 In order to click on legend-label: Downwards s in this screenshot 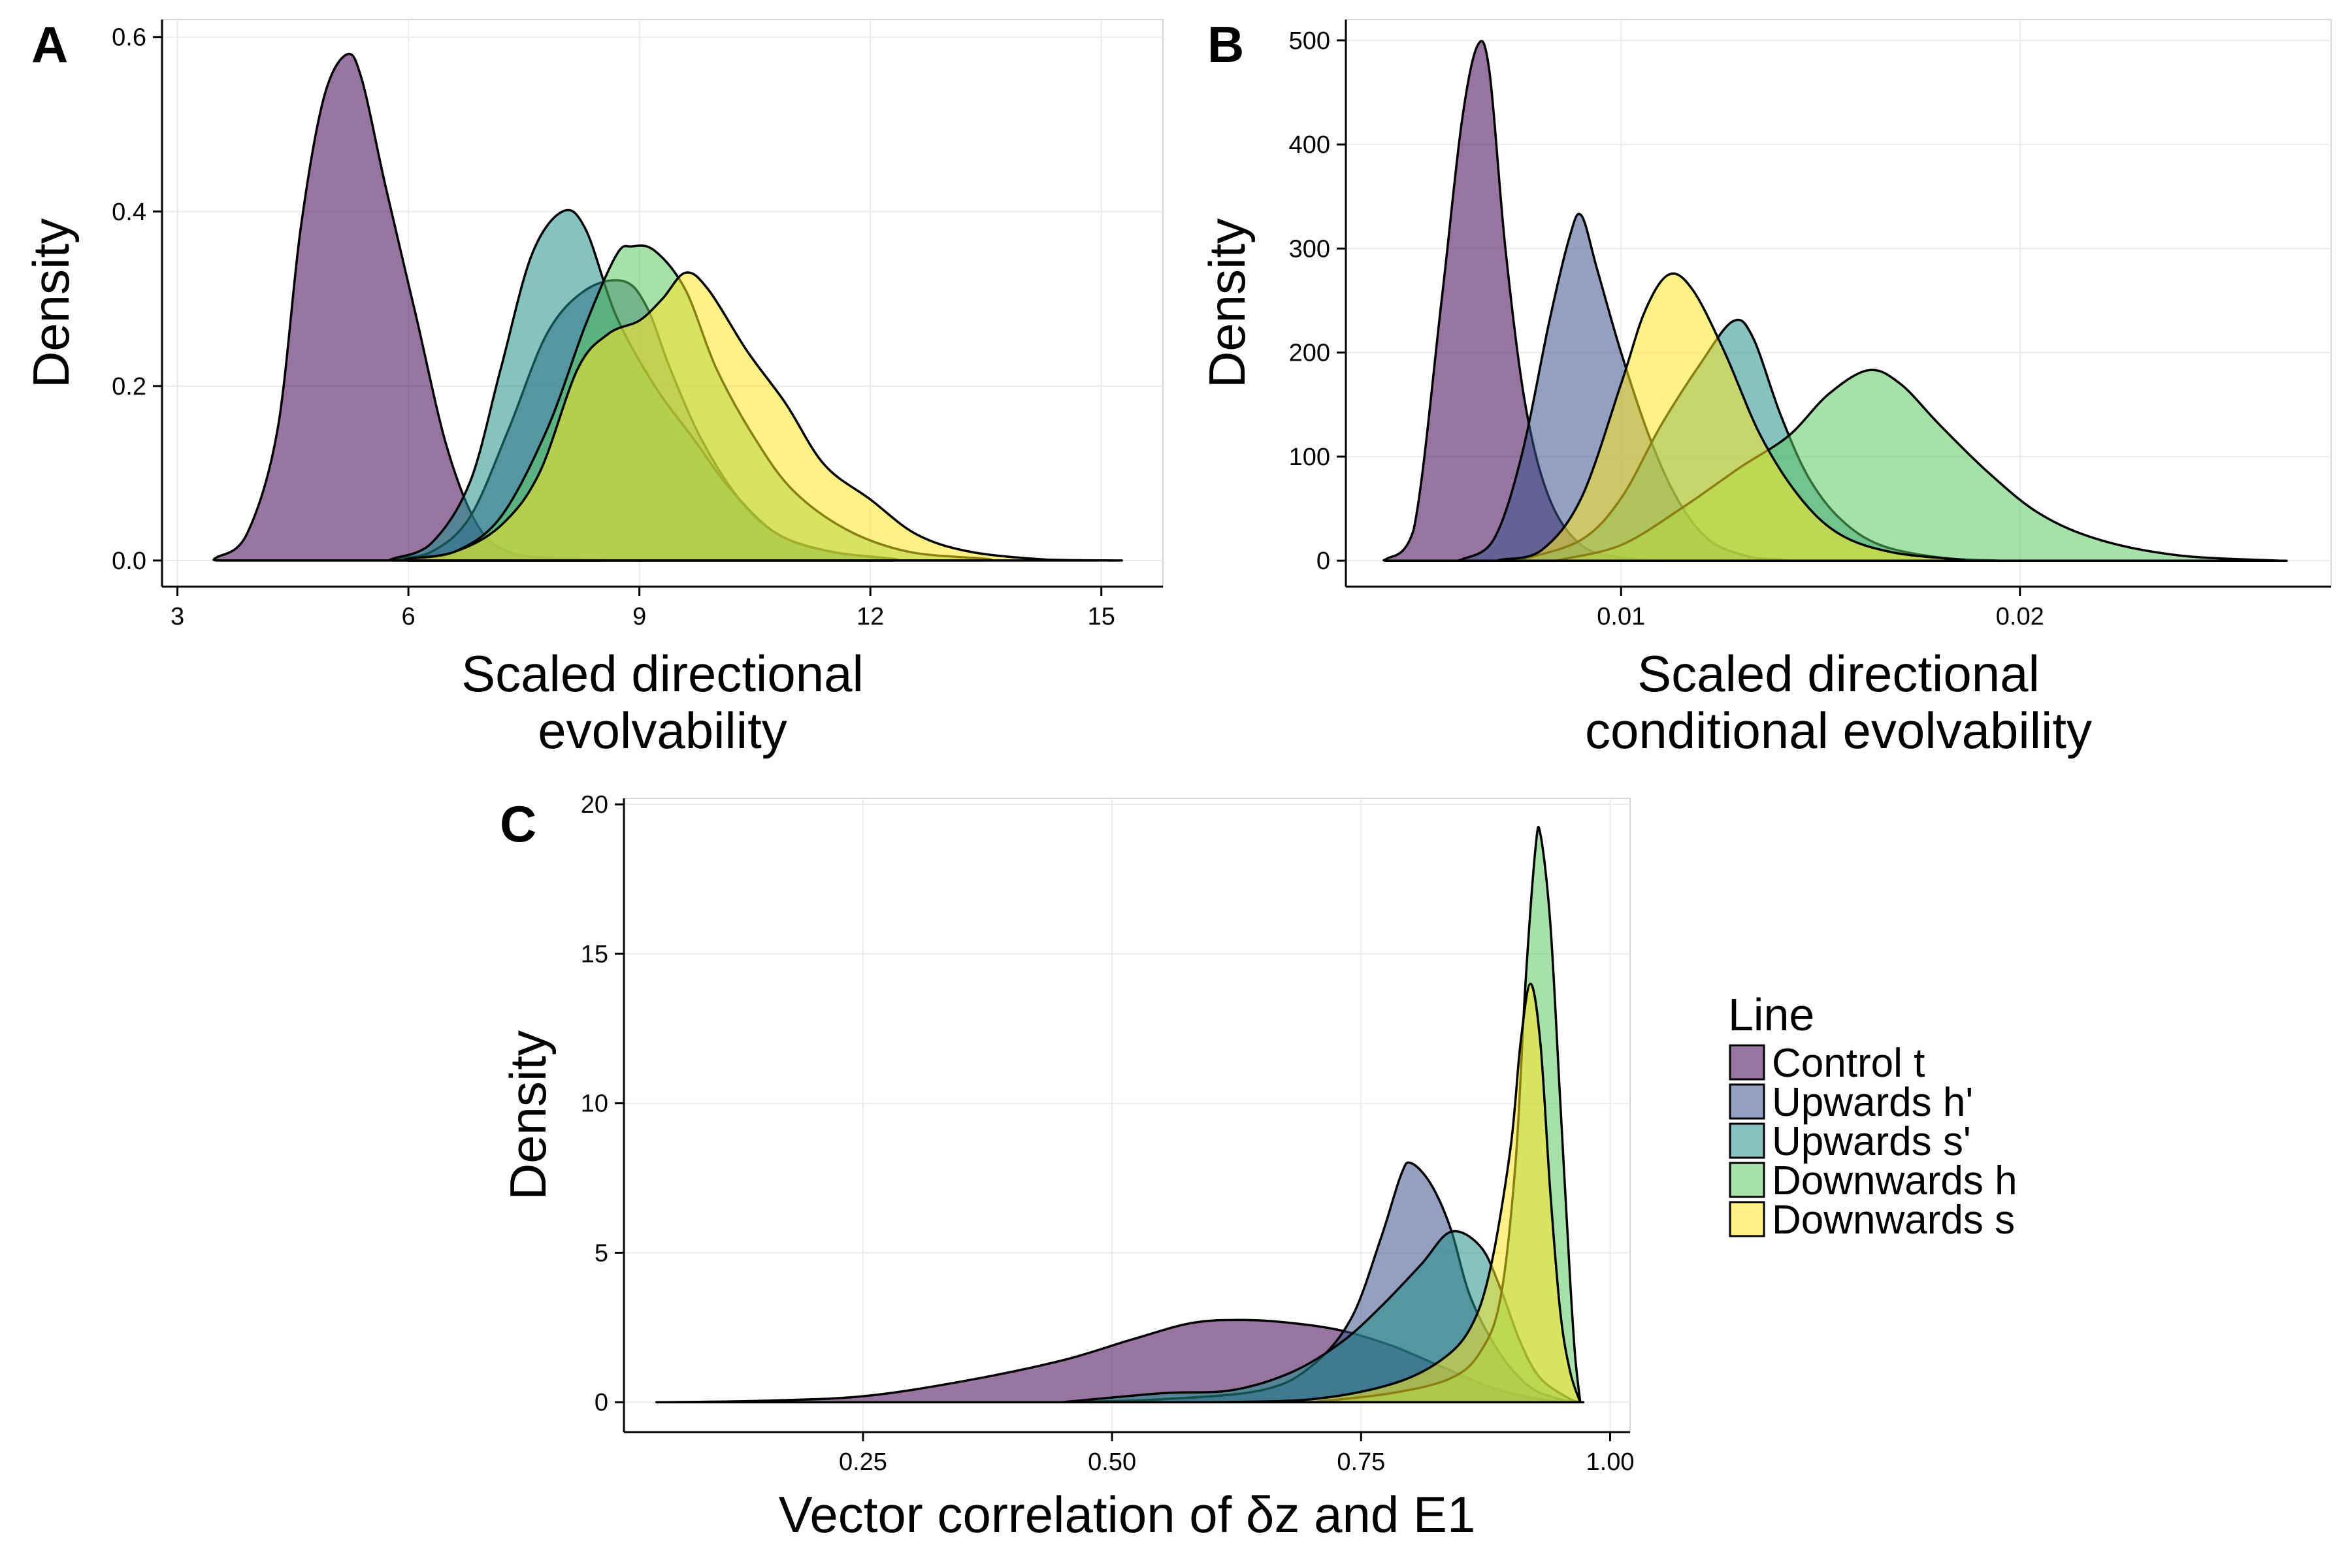, I will do `click(1893, 1220)`.